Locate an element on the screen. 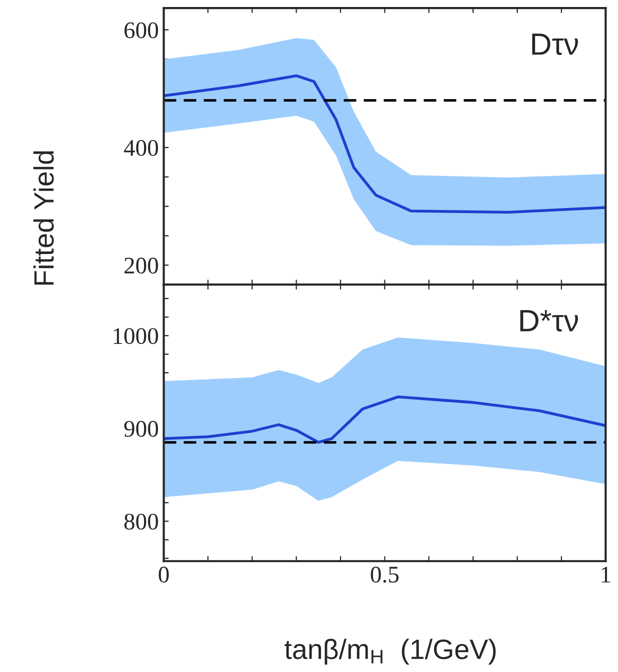 Image resolution: width=618 pixels, height=672 pixels. y-tick-label: 200 is located at coordinates (141, 266).